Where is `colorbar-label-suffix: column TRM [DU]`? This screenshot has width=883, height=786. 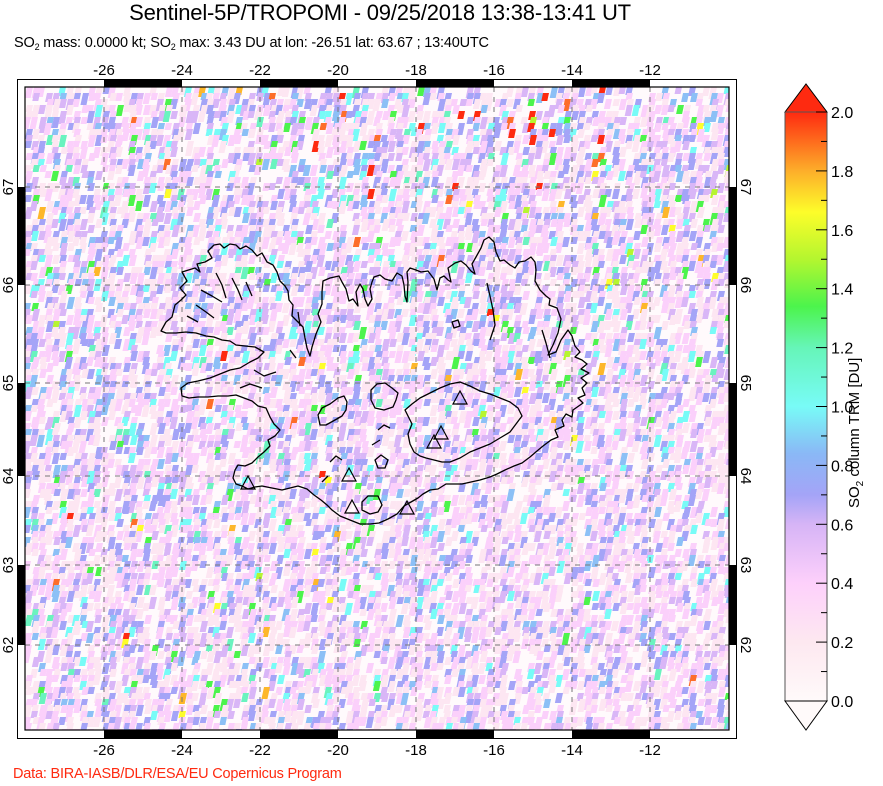
colorbar-label-suffix: column TRM [DU] is located at coordinates (854, 419).